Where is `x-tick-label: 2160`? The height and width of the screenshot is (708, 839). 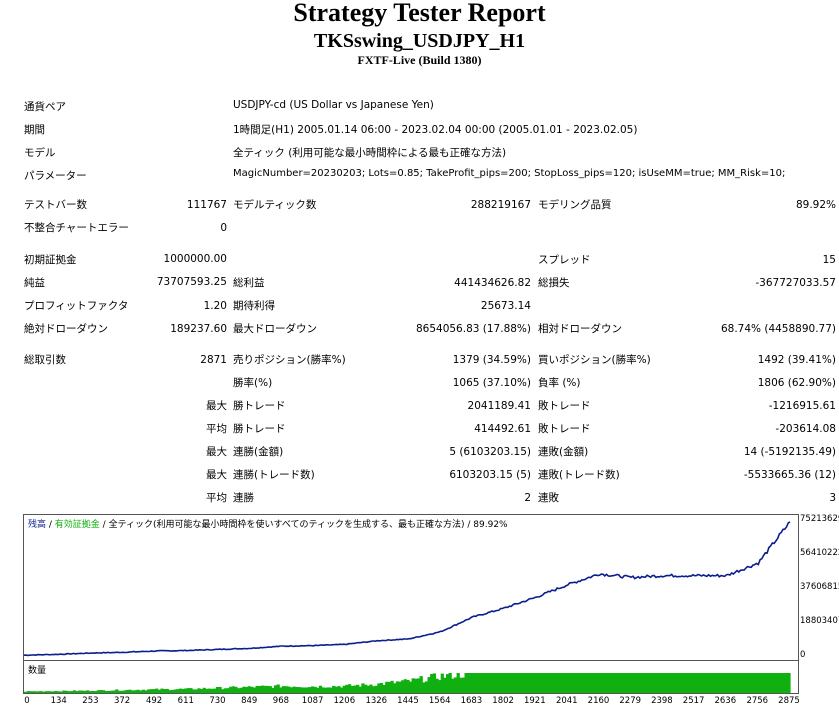 x-tick-label: 2160 is located at coordinates (598, 701).